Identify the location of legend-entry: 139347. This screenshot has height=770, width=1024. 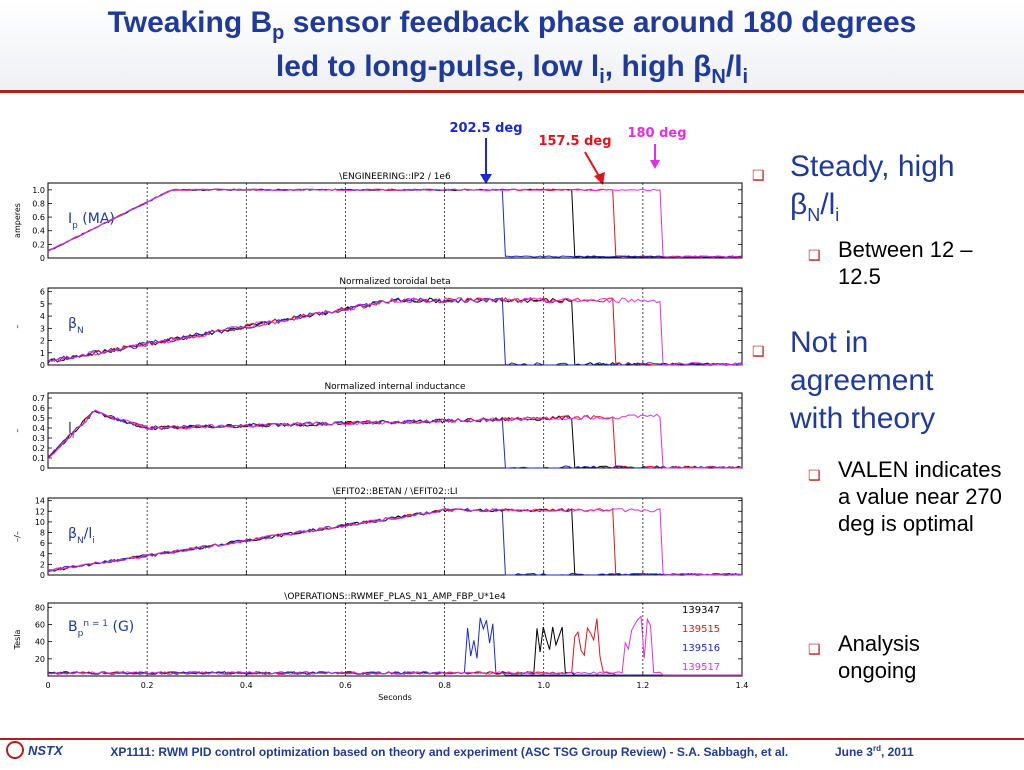
(701, 610).